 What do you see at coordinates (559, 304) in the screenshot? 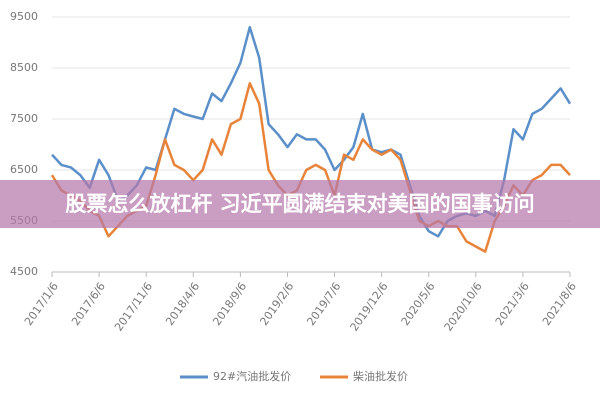
I see `x-tick-label: 2021/8/6` at bounding box center [559, 304].